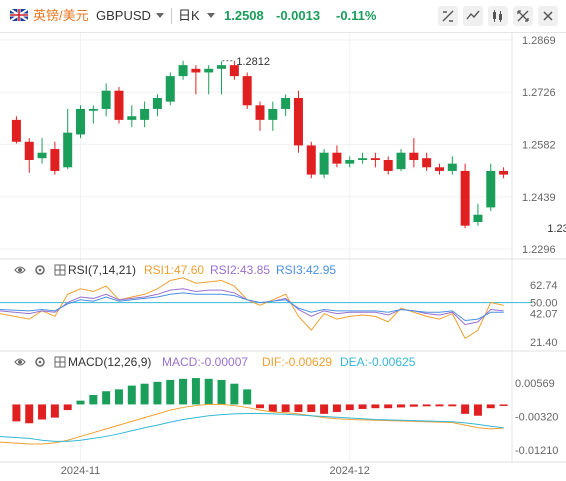 Image resolution: width=566 pixels, height=481 pixels. Describe the element at coordinates (244, 15) in the screenshot. I see `last-price: 1.2508` at that location.